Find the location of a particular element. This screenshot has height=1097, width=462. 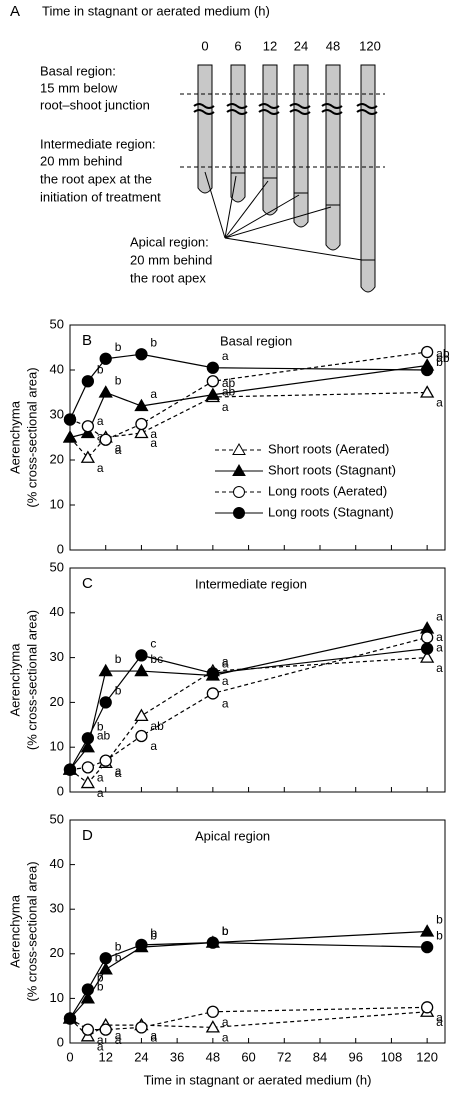

legend-label: Long roots (Aerated) is located at coordinates (327, 490).